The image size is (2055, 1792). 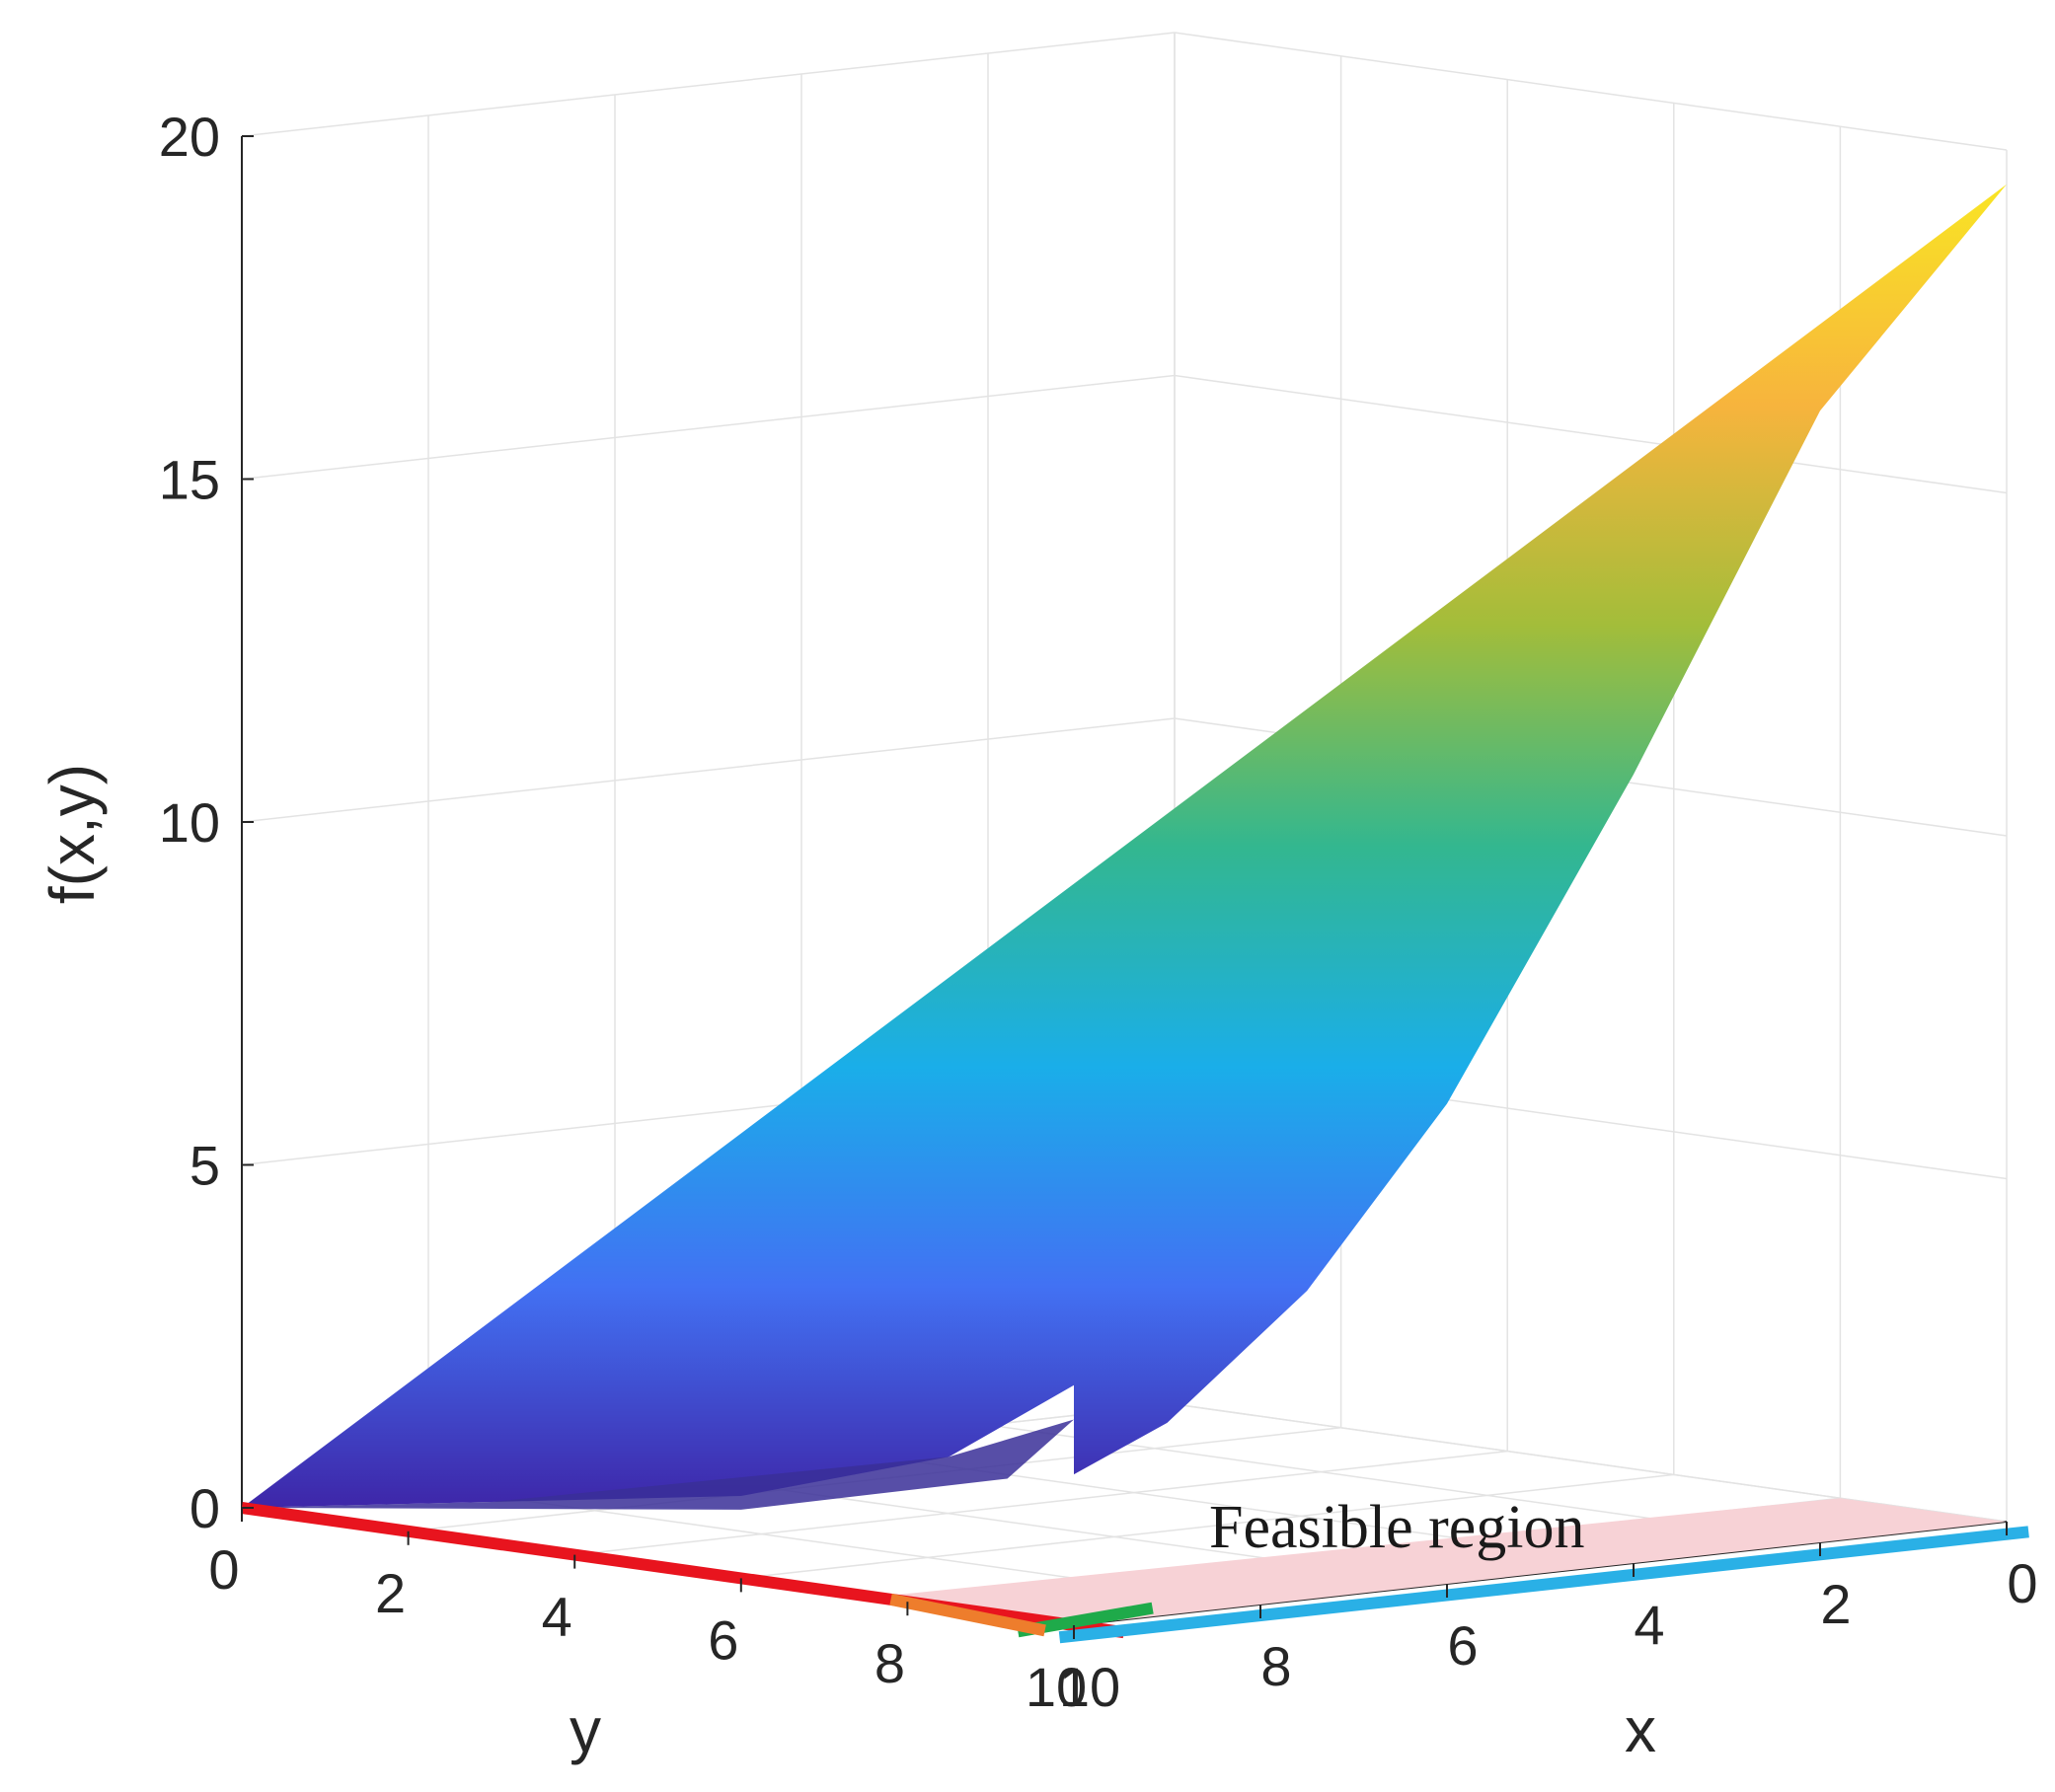 I want to click on x-tick-label: 2, so click(x=1836, y=1604).